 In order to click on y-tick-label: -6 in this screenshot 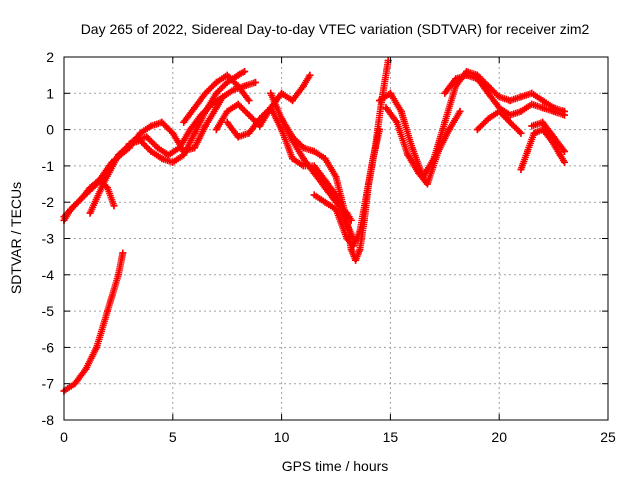, I will do `click(48, 347)`.